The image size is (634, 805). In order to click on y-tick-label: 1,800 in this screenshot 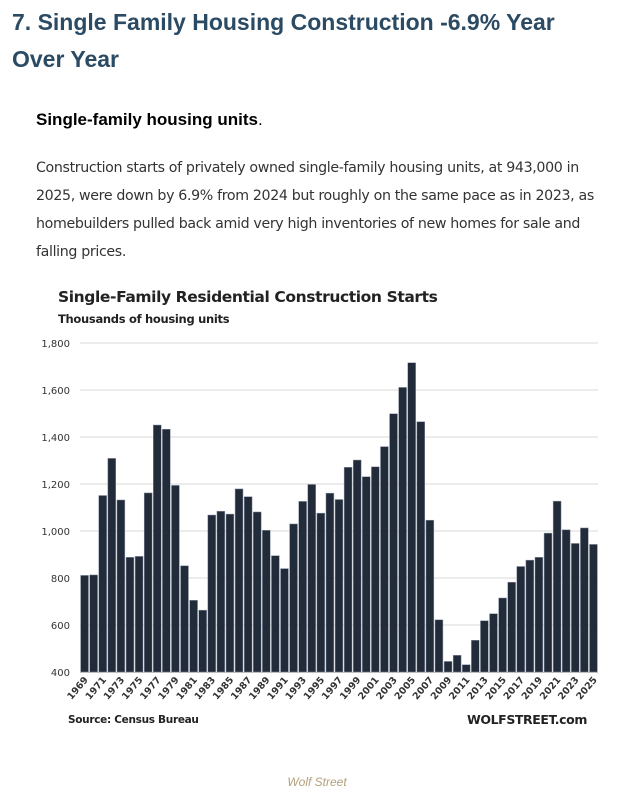, I will do `click(55, 344)`.